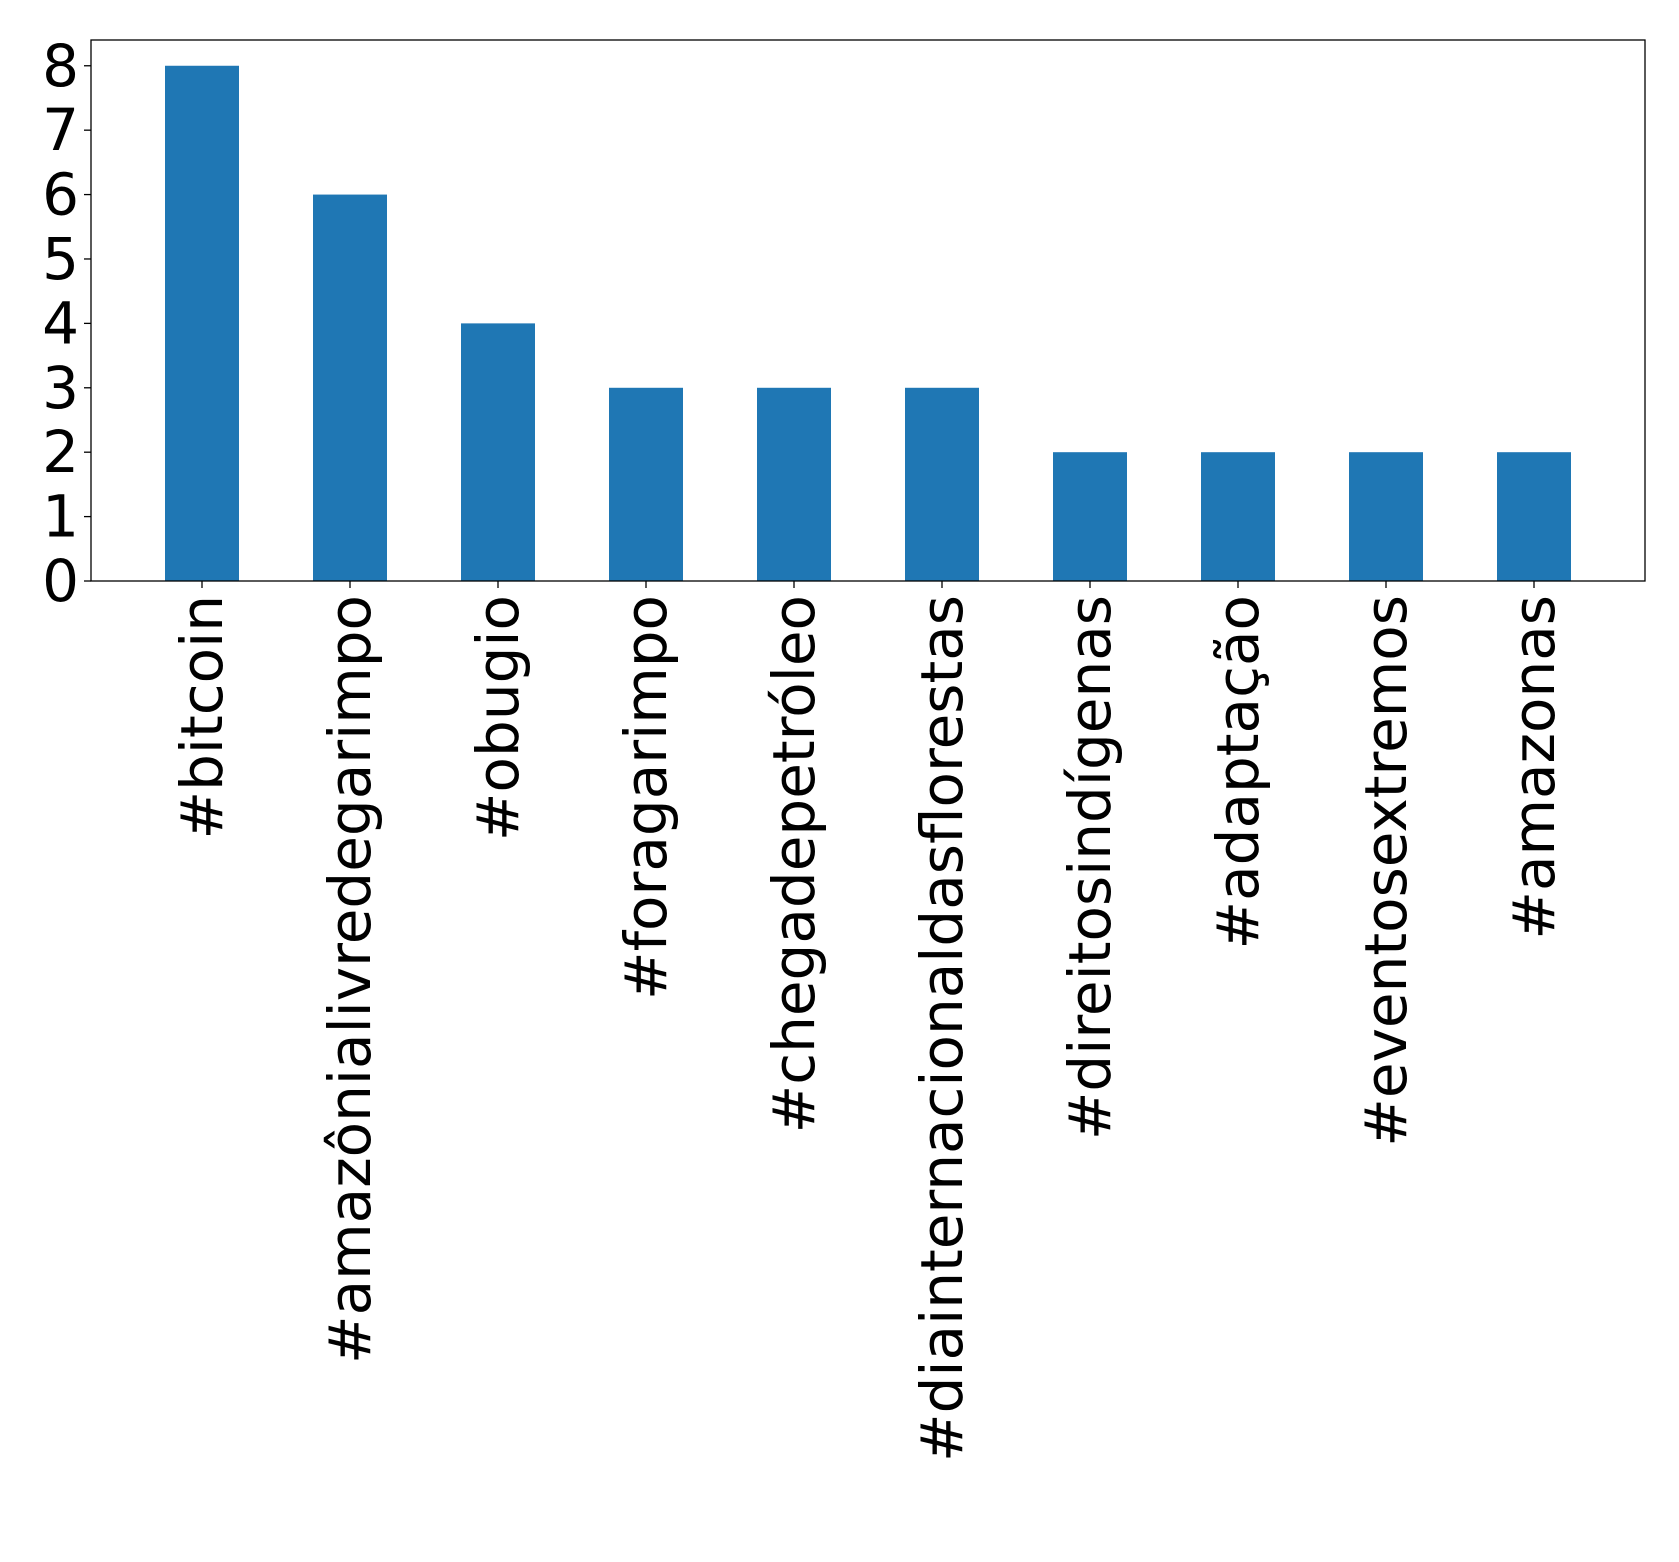 This screenshot has height=1562, width=1679. Describe the element at coordinates (646, 797) in the screenshot. I see `x-tick-label: #foragarimpo` at that location.